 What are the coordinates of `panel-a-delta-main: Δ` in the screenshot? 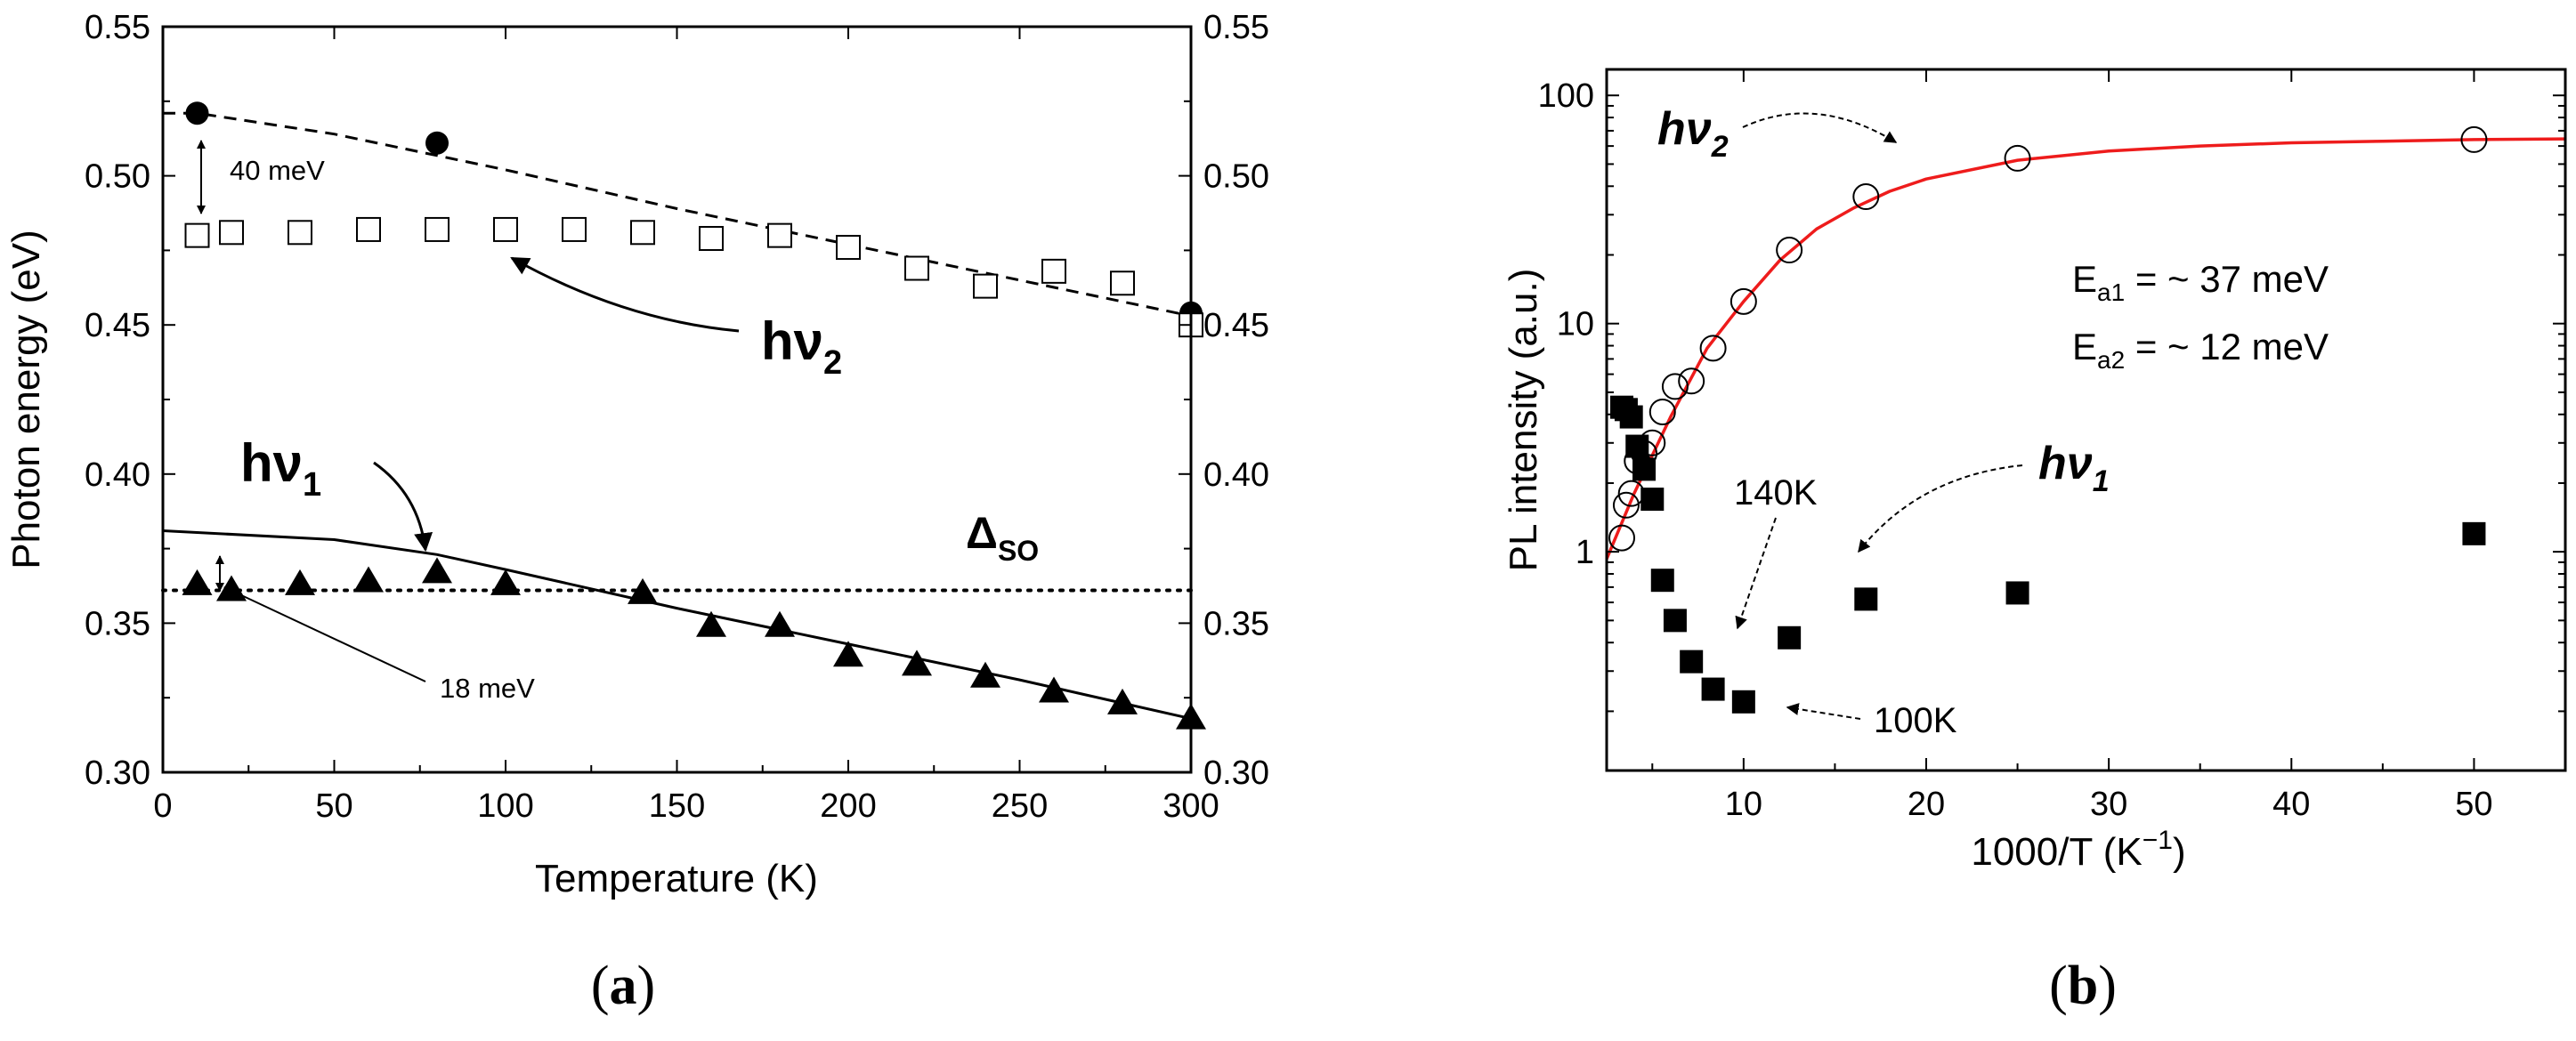 It's located at (982, 533).